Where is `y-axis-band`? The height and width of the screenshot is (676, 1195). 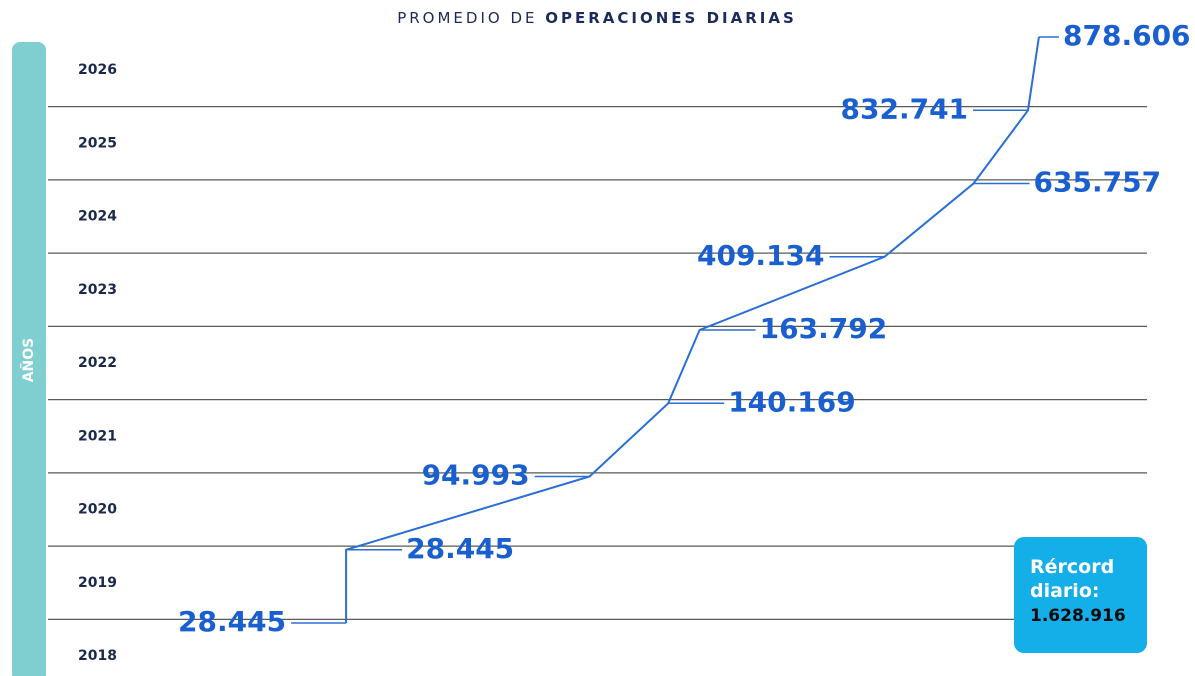
y-axis-band is located at coordinates (29, 359).